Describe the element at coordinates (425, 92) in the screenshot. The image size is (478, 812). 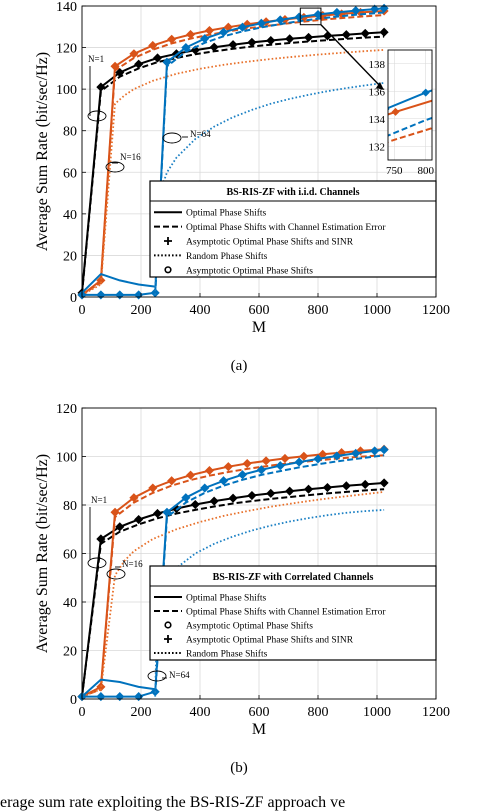
I see `inset-data-point` at that location.